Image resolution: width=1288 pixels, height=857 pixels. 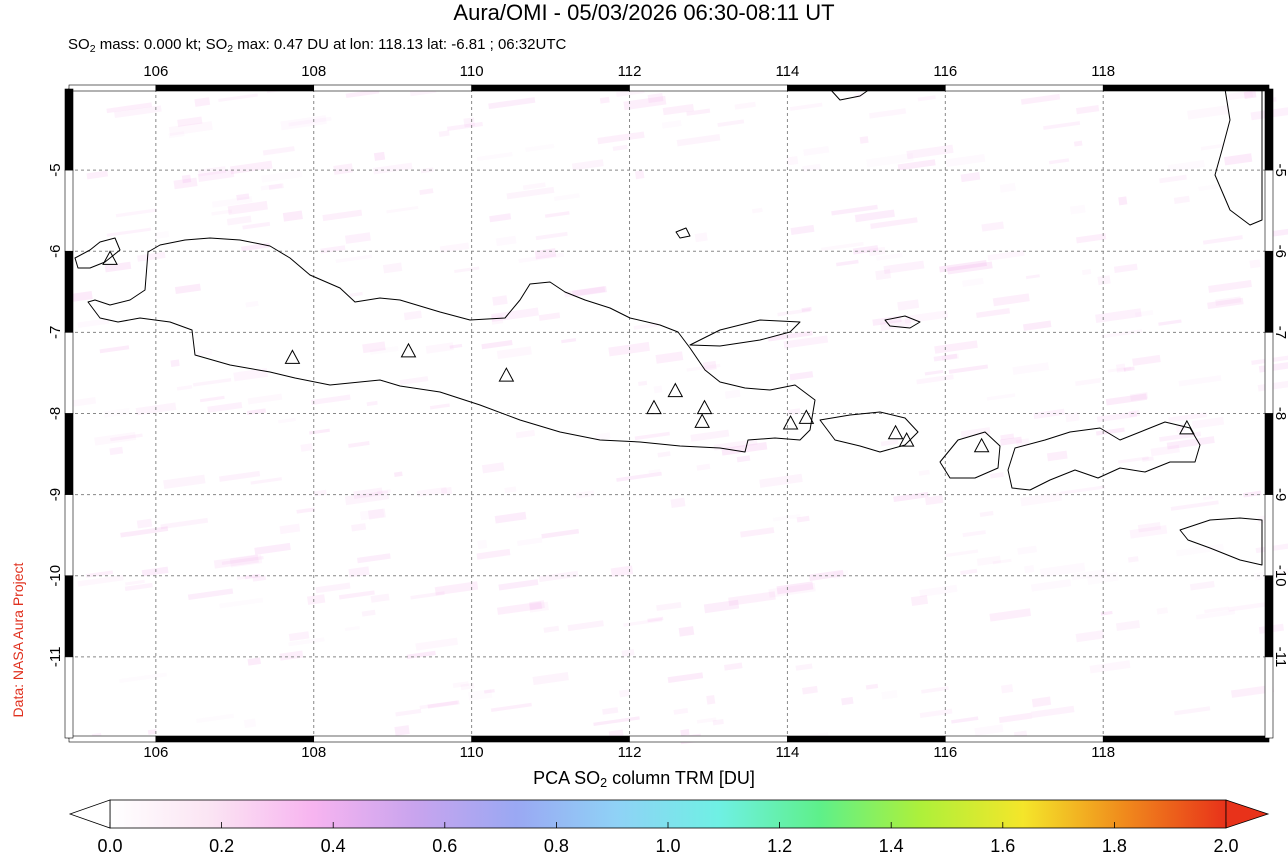 What do you see at coordinates (55, 413) in the screenshot?
I see `lat-tick-left: -8` at bounding box center [55, 413].